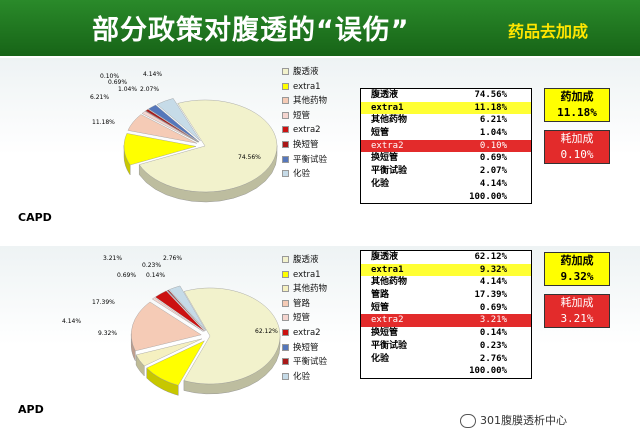 Image resolution: width=640 pixels, height=443 pixels. I want to click on pie-data-label: 0.23%, so click(151, 265).